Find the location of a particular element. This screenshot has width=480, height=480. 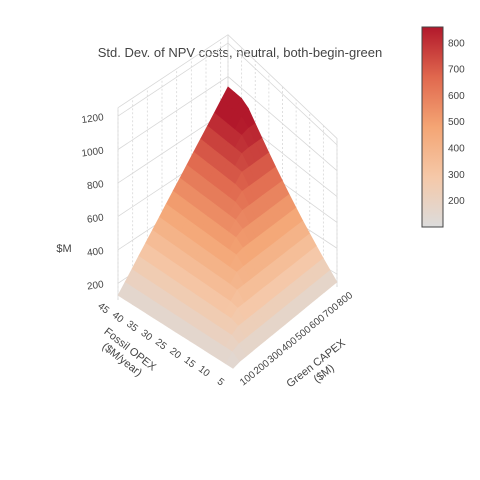

y-tick-label: 40 is located at coordinates (118, 318).